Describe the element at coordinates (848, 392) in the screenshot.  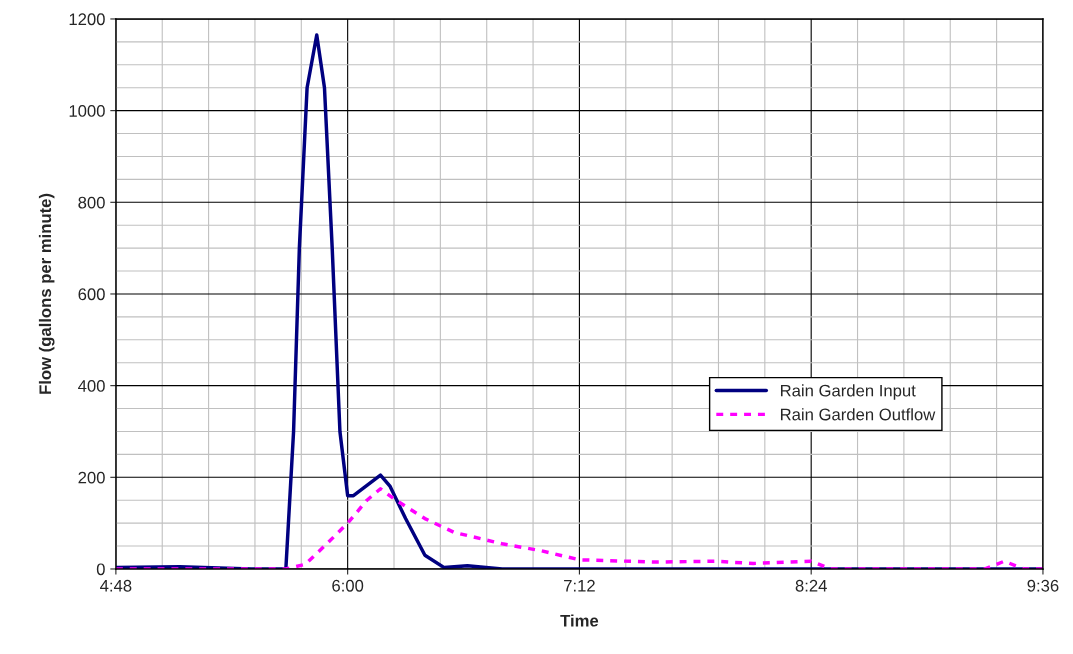
I see `legend-label: Rain Garden Input` at that location.